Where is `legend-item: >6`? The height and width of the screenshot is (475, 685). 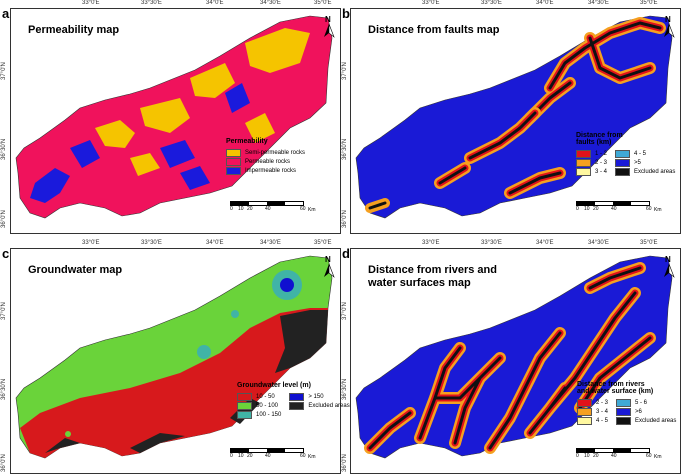 legend-item: >6 is located at coordinates (646, 411).